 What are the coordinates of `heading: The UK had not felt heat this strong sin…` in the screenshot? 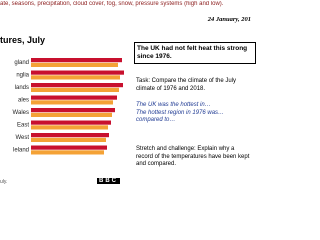 It's located at (195, 53).